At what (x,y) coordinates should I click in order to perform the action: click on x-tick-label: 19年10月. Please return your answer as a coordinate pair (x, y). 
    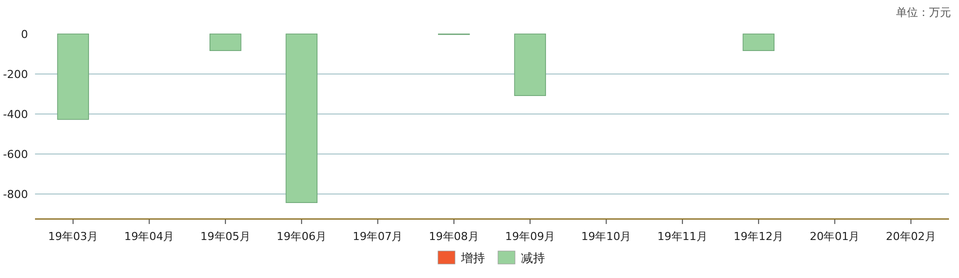
    Looking at the image, I should click on (606, 236).